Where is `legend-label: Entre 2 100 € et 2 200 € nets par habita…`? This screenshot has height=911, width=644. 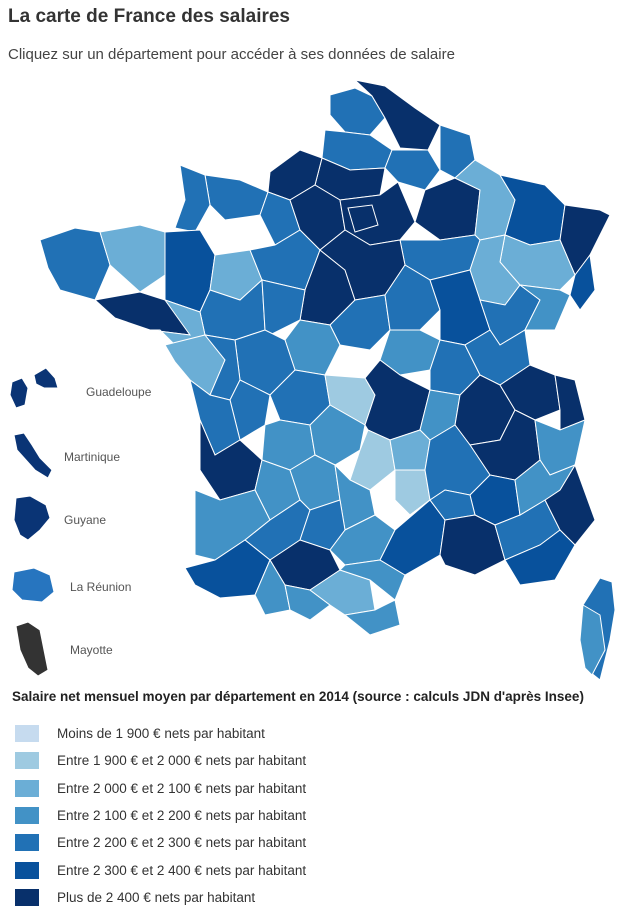 legend-label: Entre 2 100 € et 2 200 € nets par habita… is located at coordinates (182, 816).